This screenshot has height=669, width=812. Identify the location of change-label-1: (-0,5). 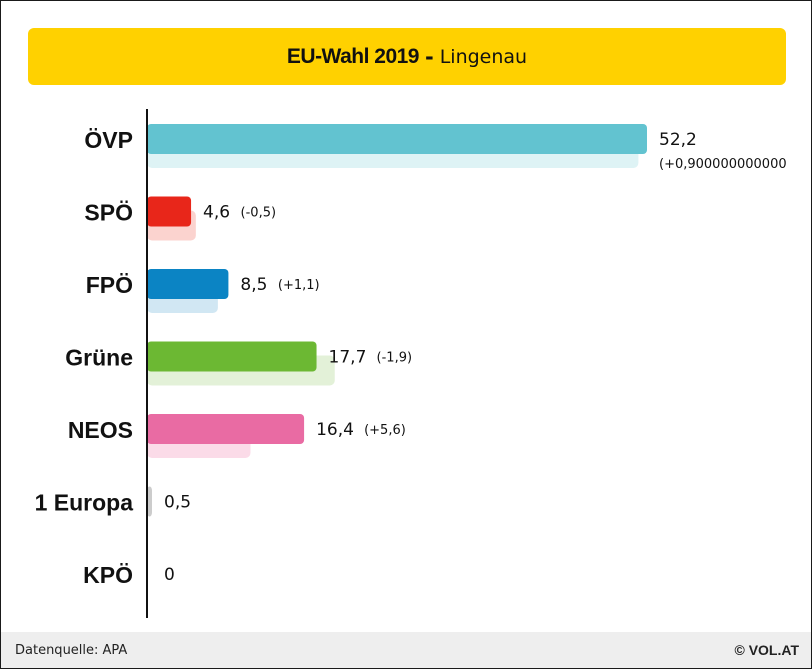
(259, 213).